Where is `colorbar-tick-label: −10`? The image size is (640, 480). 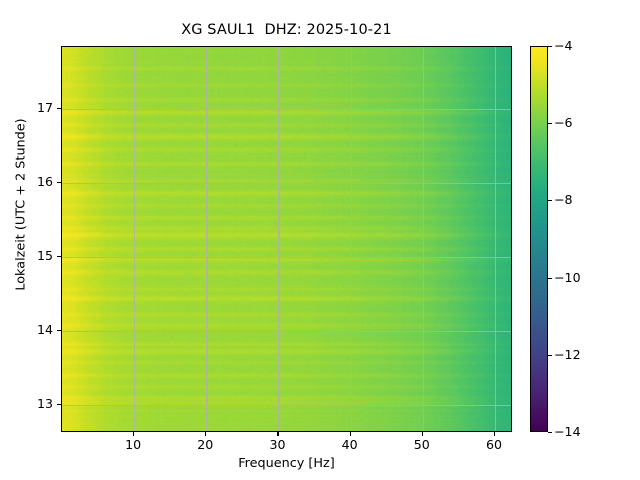
colorbar-tick-label: −10 is located at coordinates (567, 277).